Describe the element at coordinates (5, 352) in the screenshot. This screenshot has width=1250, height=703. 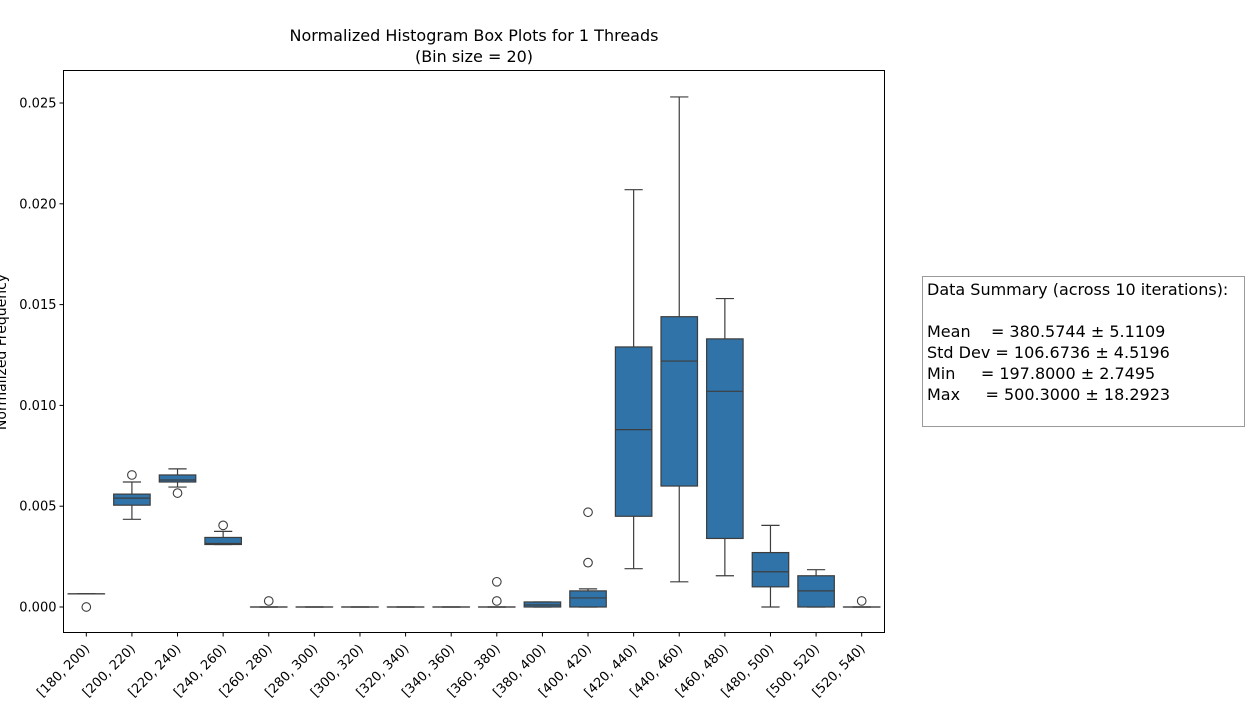
I see `y-axis-label: Normalized Frequency` at that location.